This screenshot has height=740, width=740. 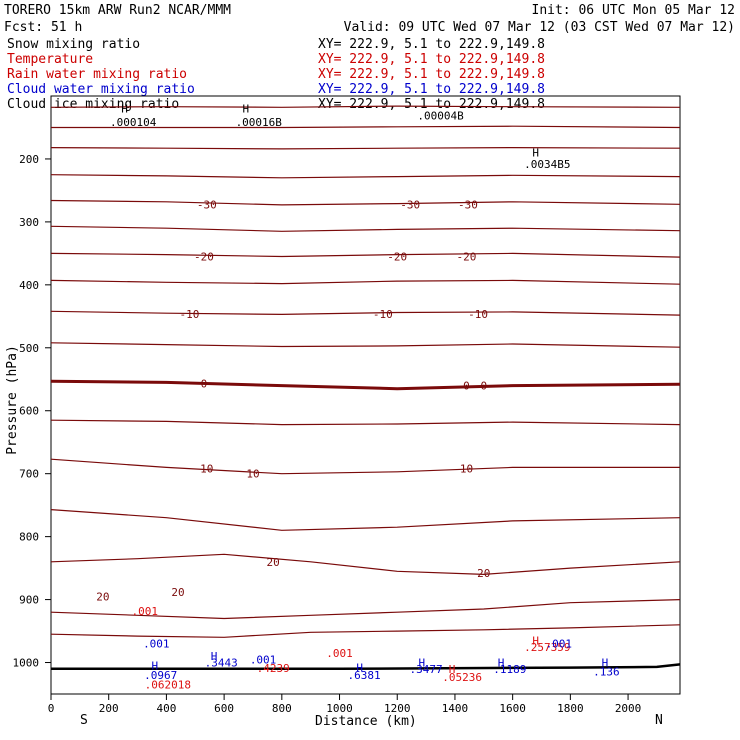 I want to click on contour-label-10: 0, so click(x=466, y=386).